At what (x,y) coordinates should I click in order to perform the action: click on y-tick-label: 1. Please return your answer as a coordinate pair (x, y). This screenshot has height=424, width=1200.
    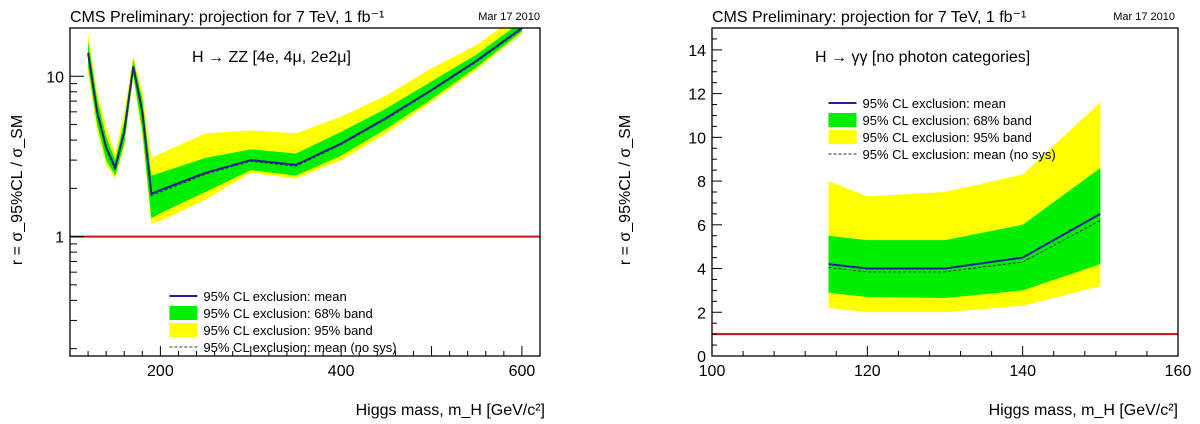
    Looking at the image, I should click on (59, 238).